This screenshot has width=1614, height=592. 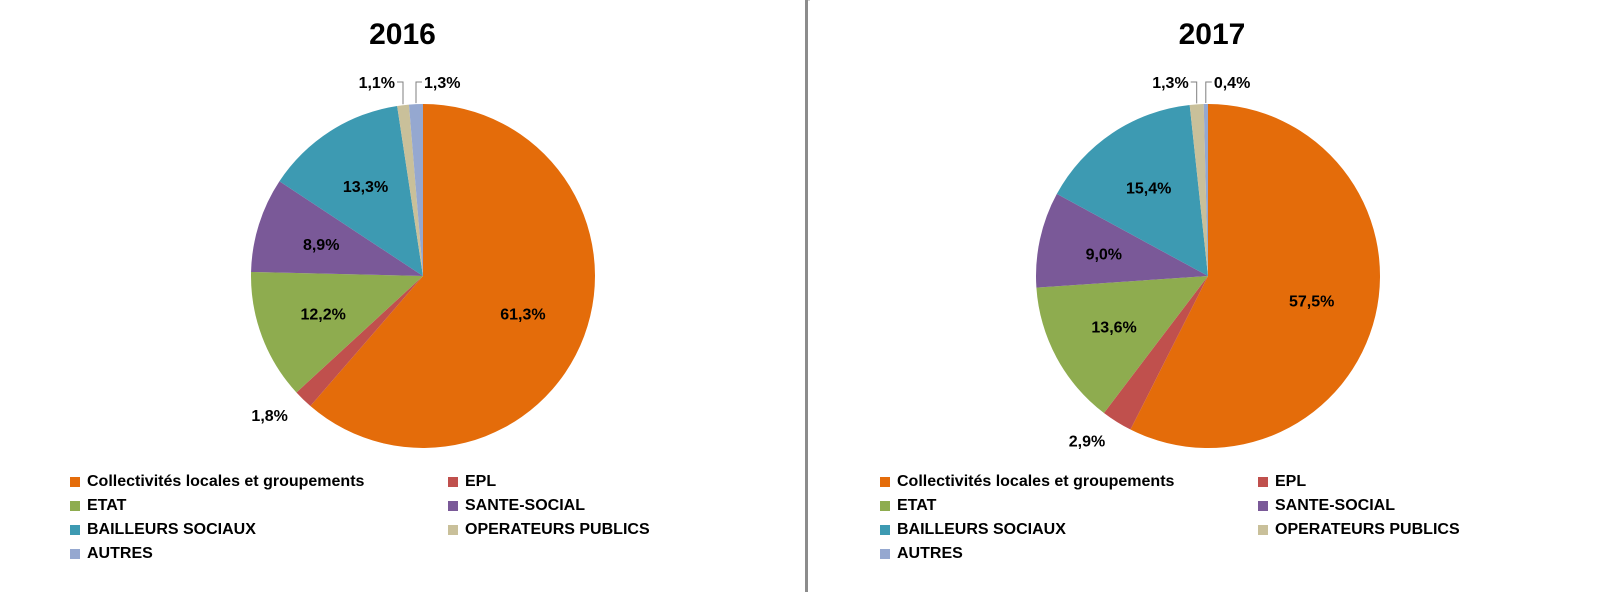 I want to click on data-label-bailleurs-sociaux: 13,3%, so click(x=365, y=187).